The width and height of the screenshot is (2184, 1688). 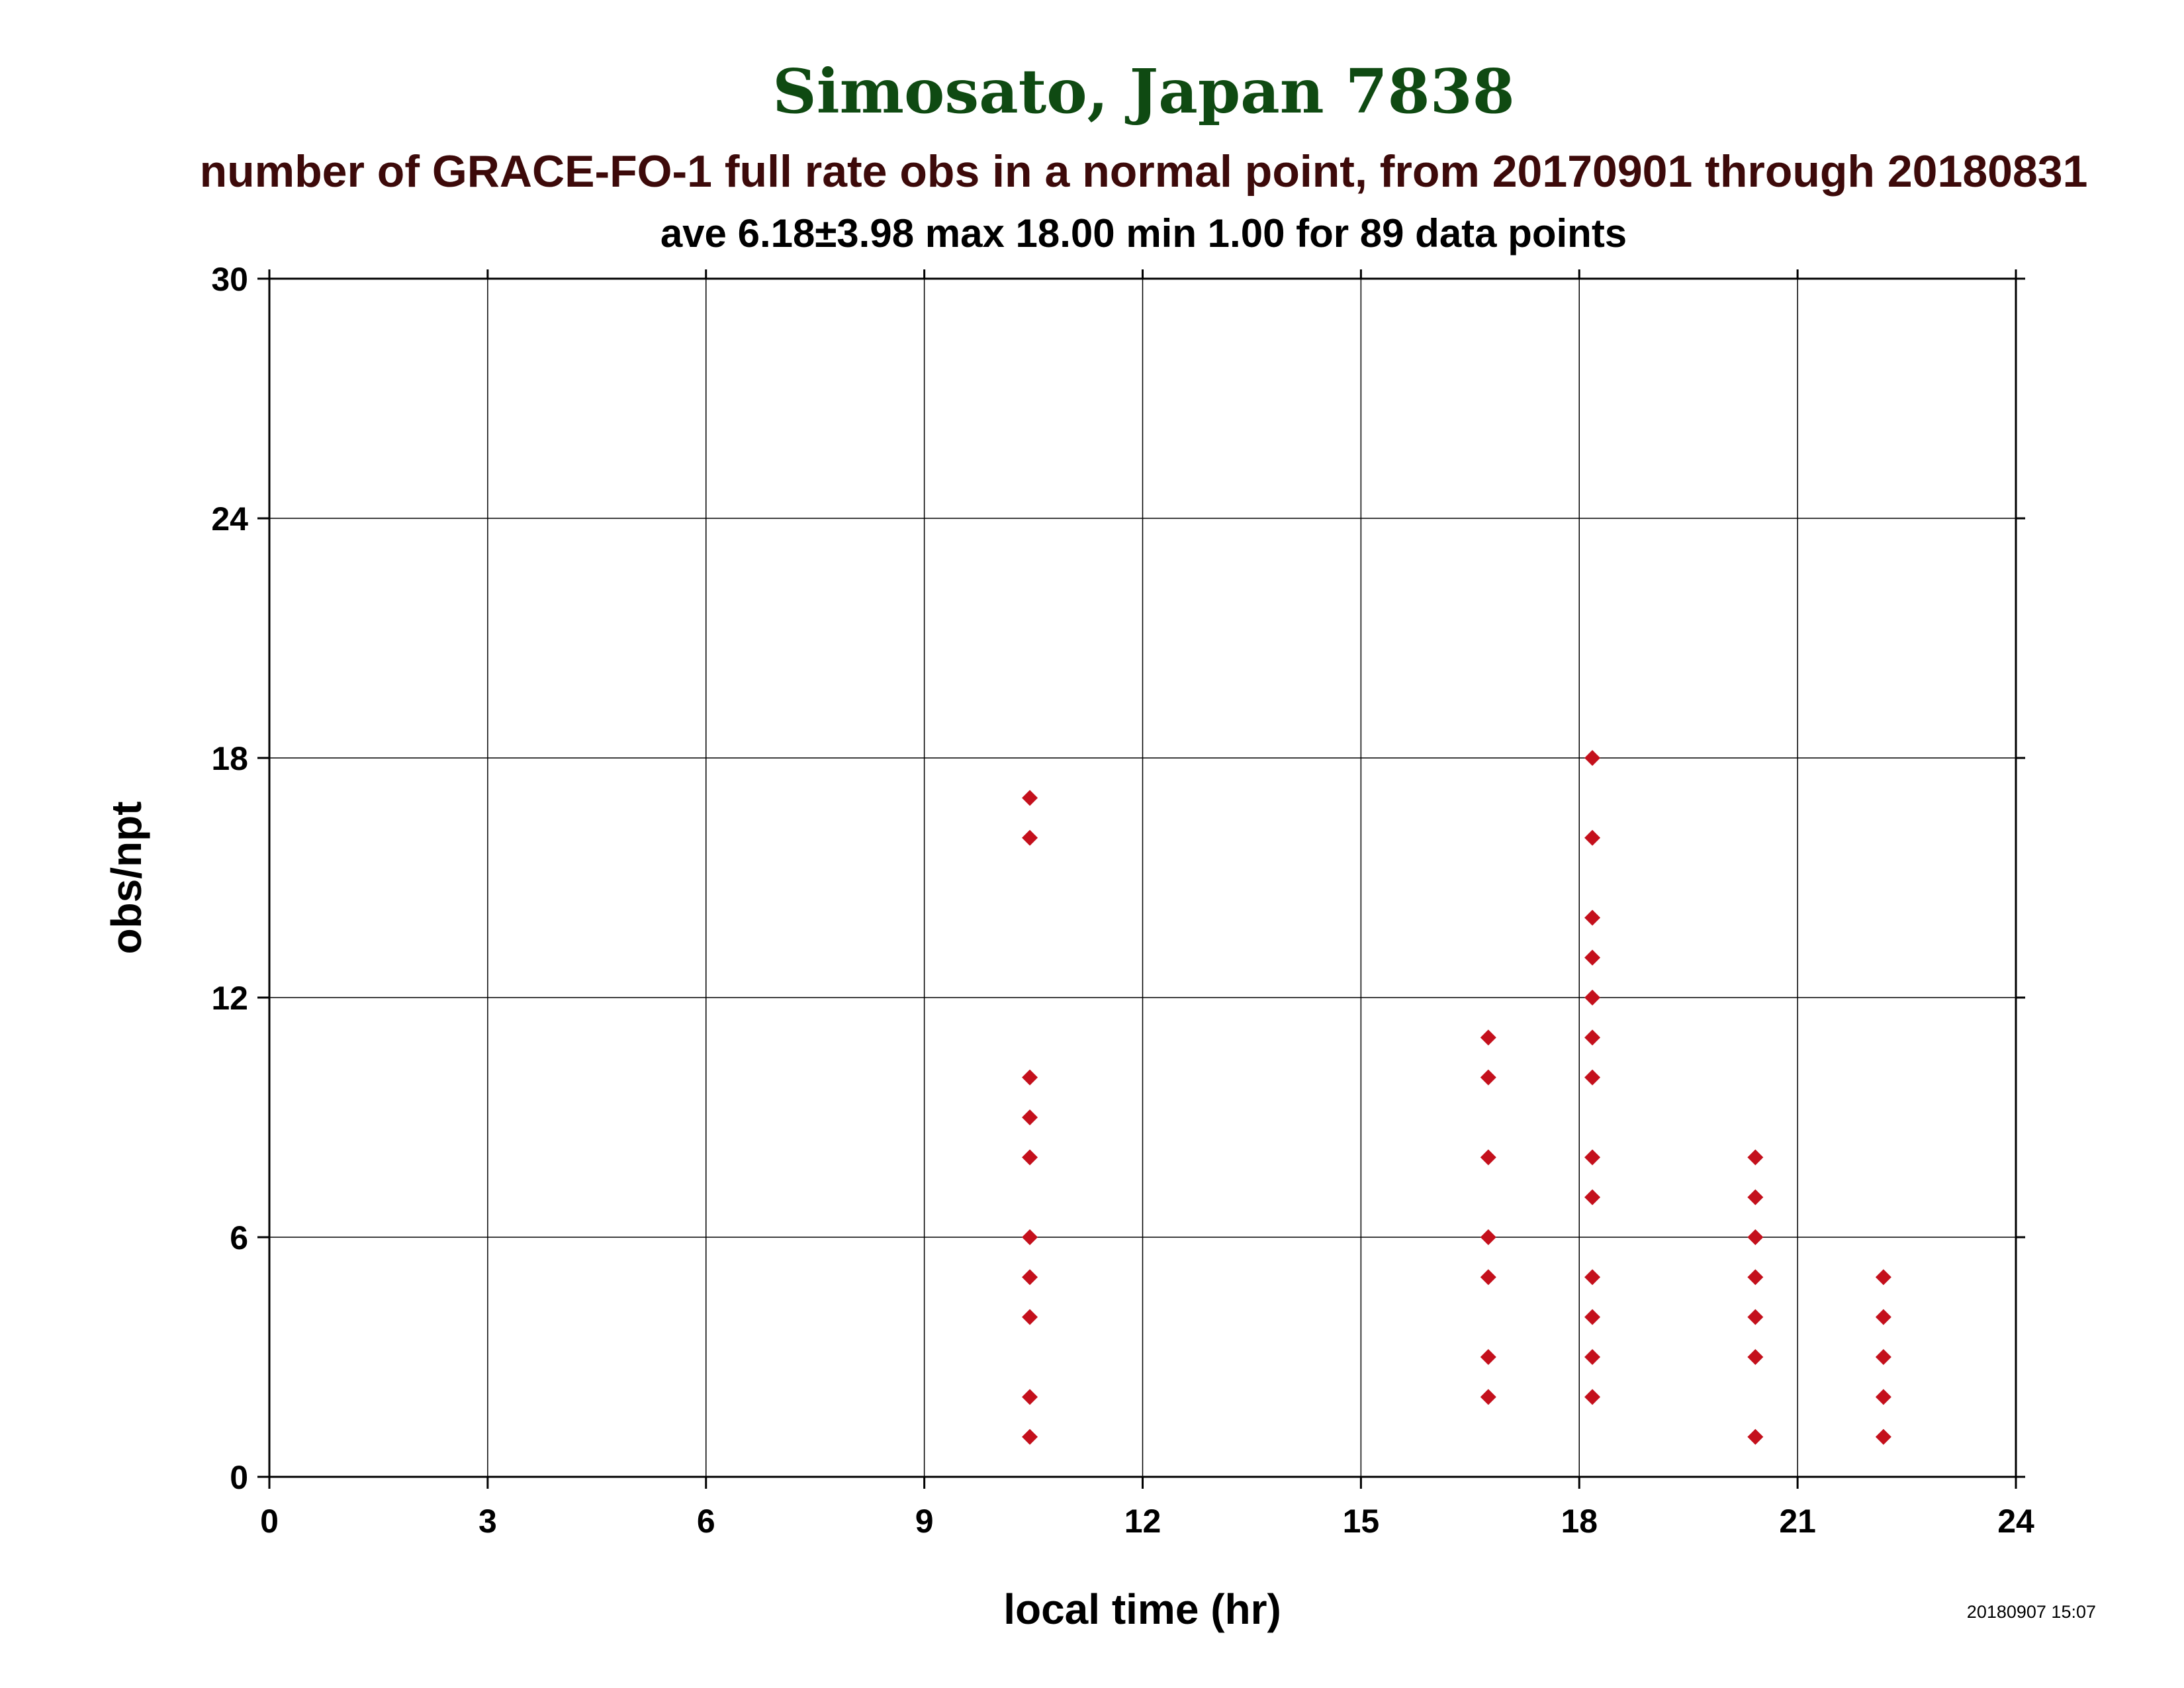 What do you see at coordinates (2016, 1521) in the screenshot?
I see `x-tick-label: 24` at bounding box center [2016, 1521].